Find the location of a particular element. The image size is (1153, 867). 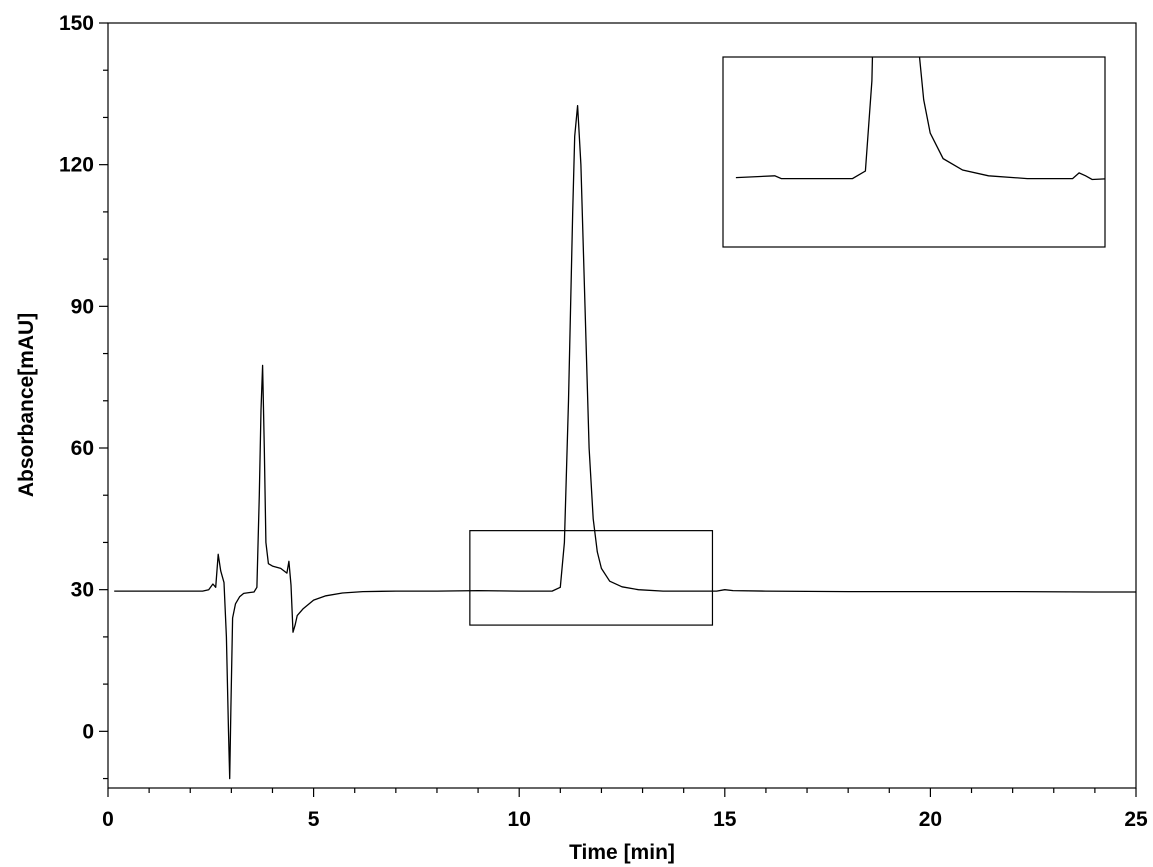

x-tick-label: 10 is located at coordinates (519, 819).